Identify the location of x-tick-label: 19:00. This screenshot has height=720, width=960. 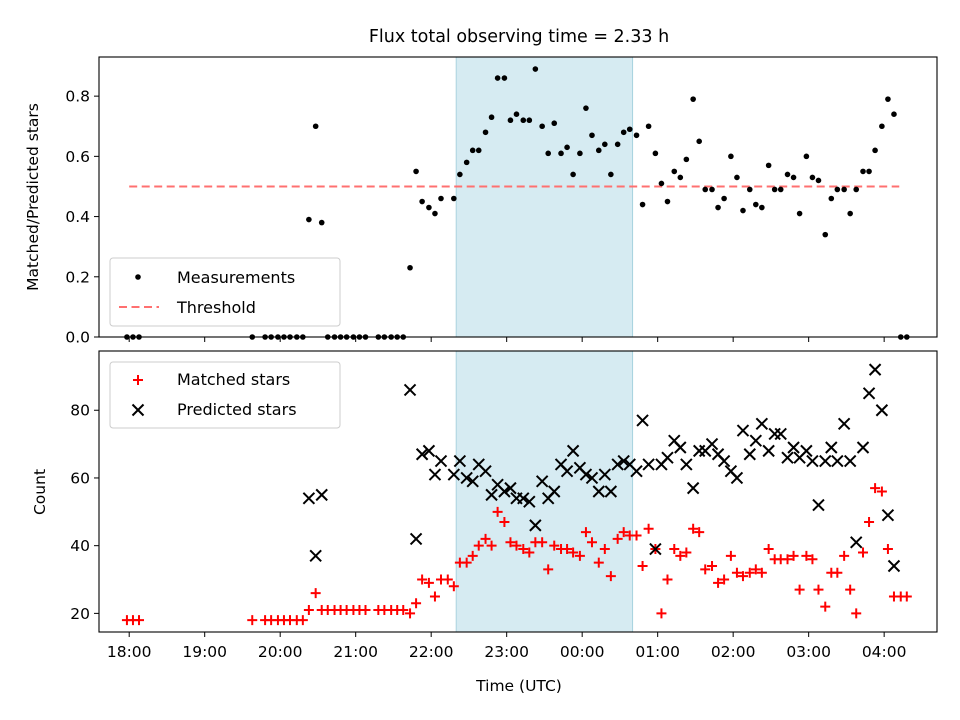
(204, 652).